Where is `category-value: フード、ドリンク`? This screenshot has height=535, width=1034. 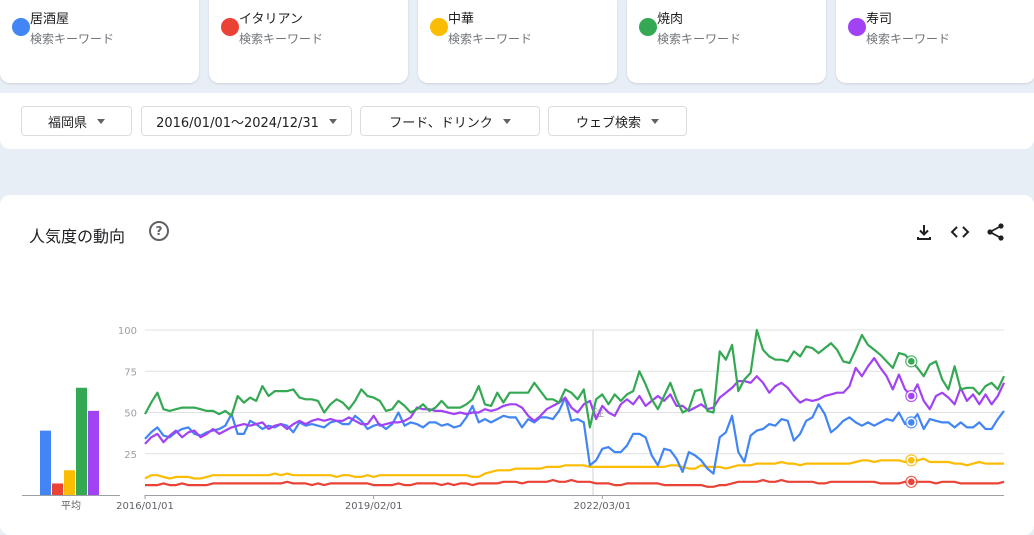
category-value: フード、ドリンク is located at coordinates (441, 123).